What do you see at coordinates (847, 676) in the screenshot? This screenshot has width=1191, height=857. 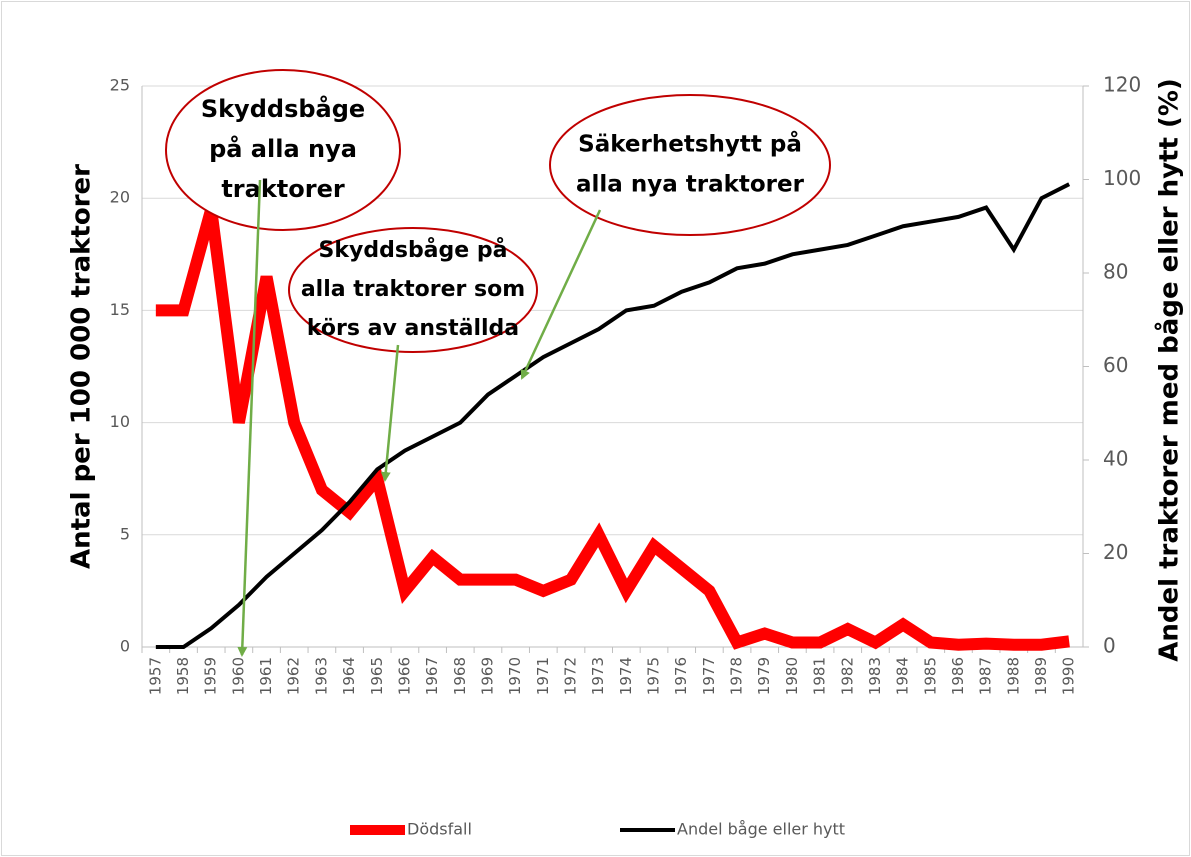 I see `x-tick-label: 1982` at bounding box center [847, 676].